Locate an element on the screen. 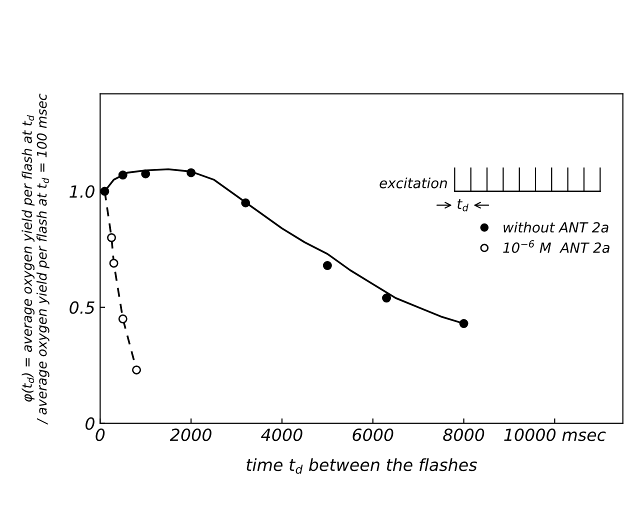 The width and height of the screenshot is (626, 507). x-axis-title: time t$_{d}$ between the flashes is located at coordinates (361, 466).